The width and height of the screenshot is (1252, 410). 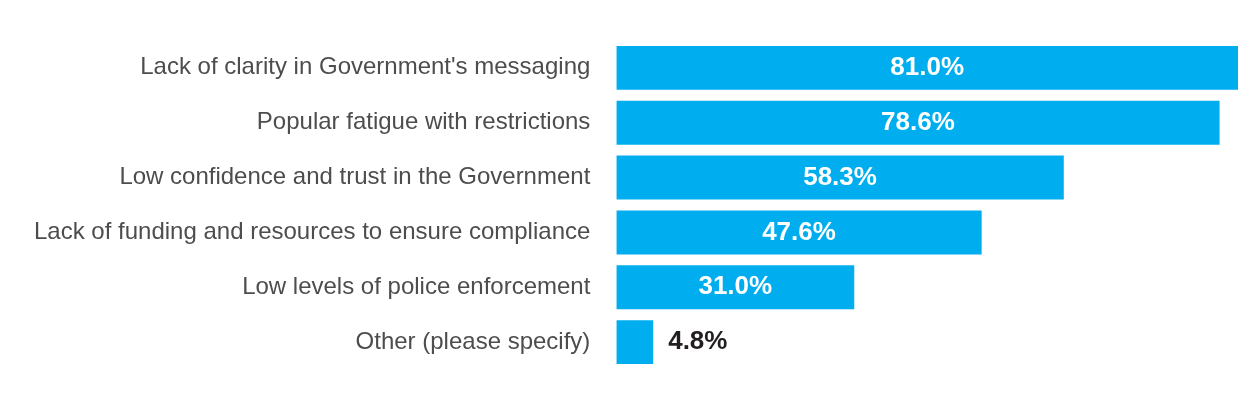 I want to click on data-label: 78.6%, so click(x=918, y=120).